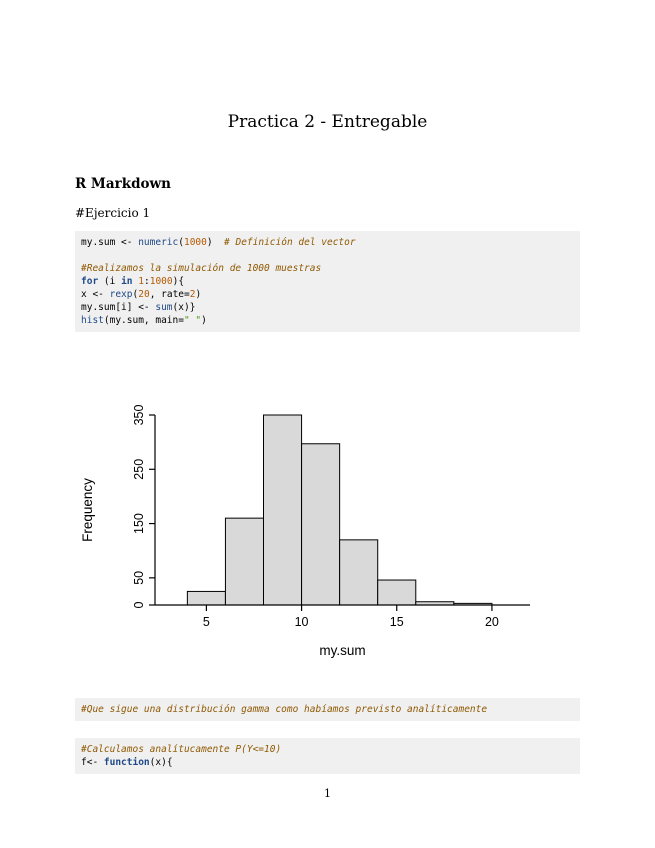 The height and width of the screenshot is (848, 655). What do you see at coordinates (90, 281) in the screenshot?
I see `code-token-kw: for` at bounding box center [90, 281].